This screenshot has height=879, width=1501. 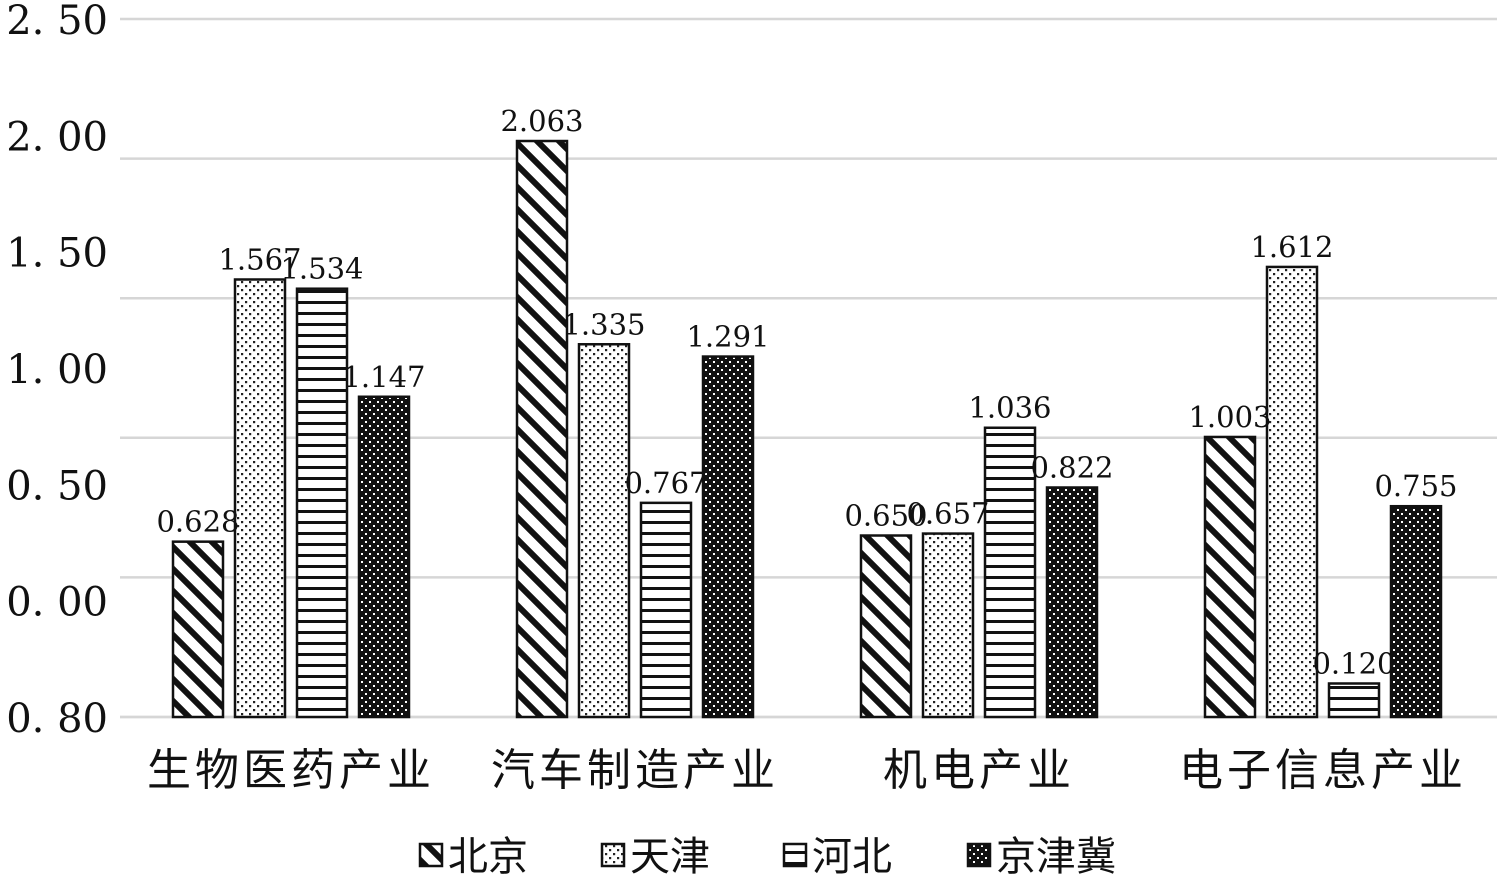 I want to click on legend-swatch-beijing, so click(x=431, y=855).